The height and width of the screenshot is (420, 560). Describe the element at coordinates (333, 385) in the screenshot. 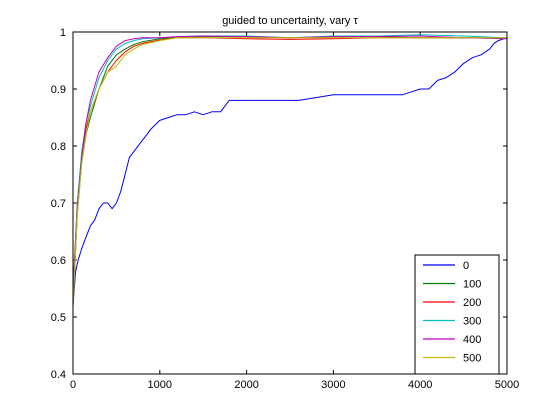

I see `x-tick-label: 3000` at that location.